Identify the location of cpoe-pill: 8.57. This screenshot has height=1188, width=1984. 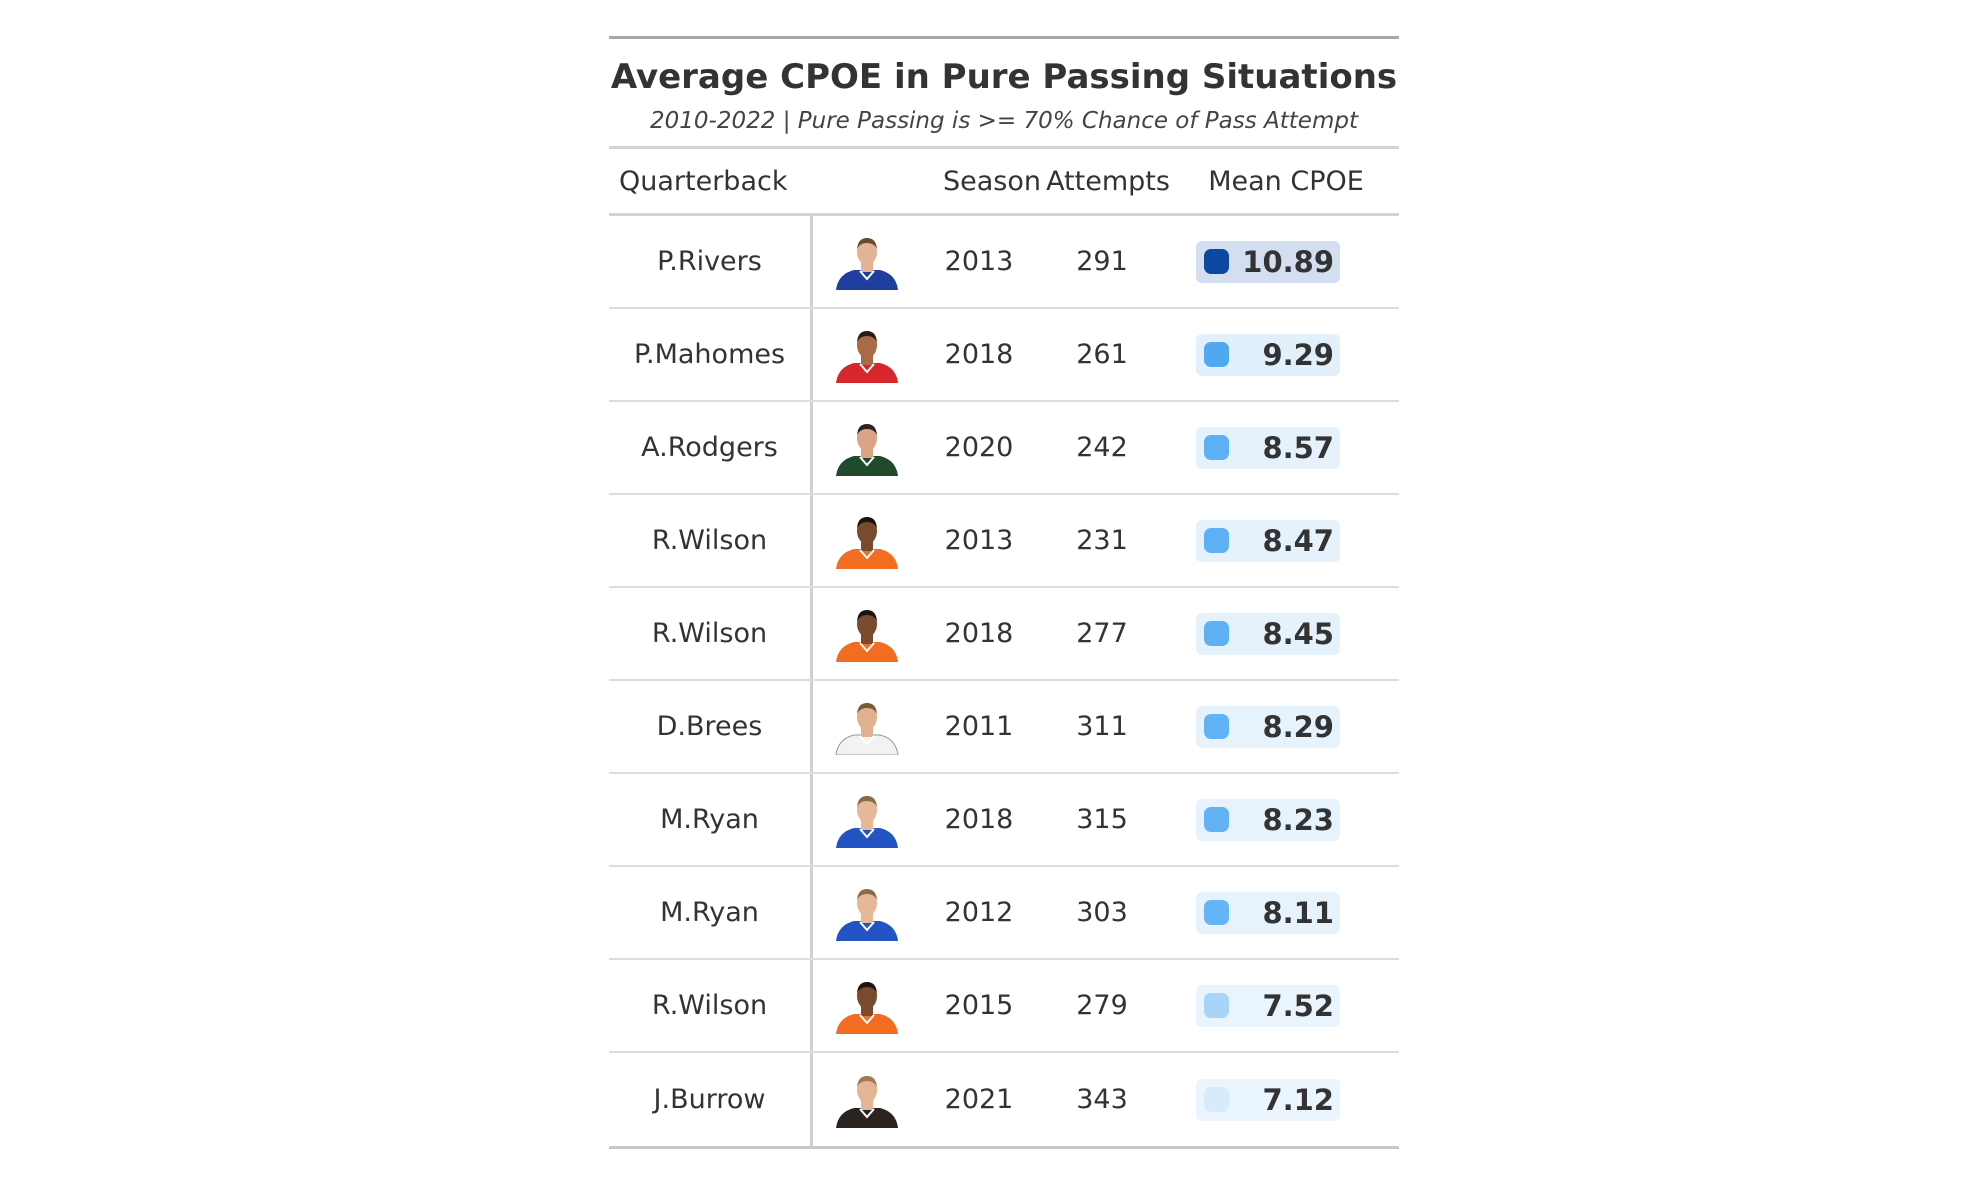
(1268, 447).